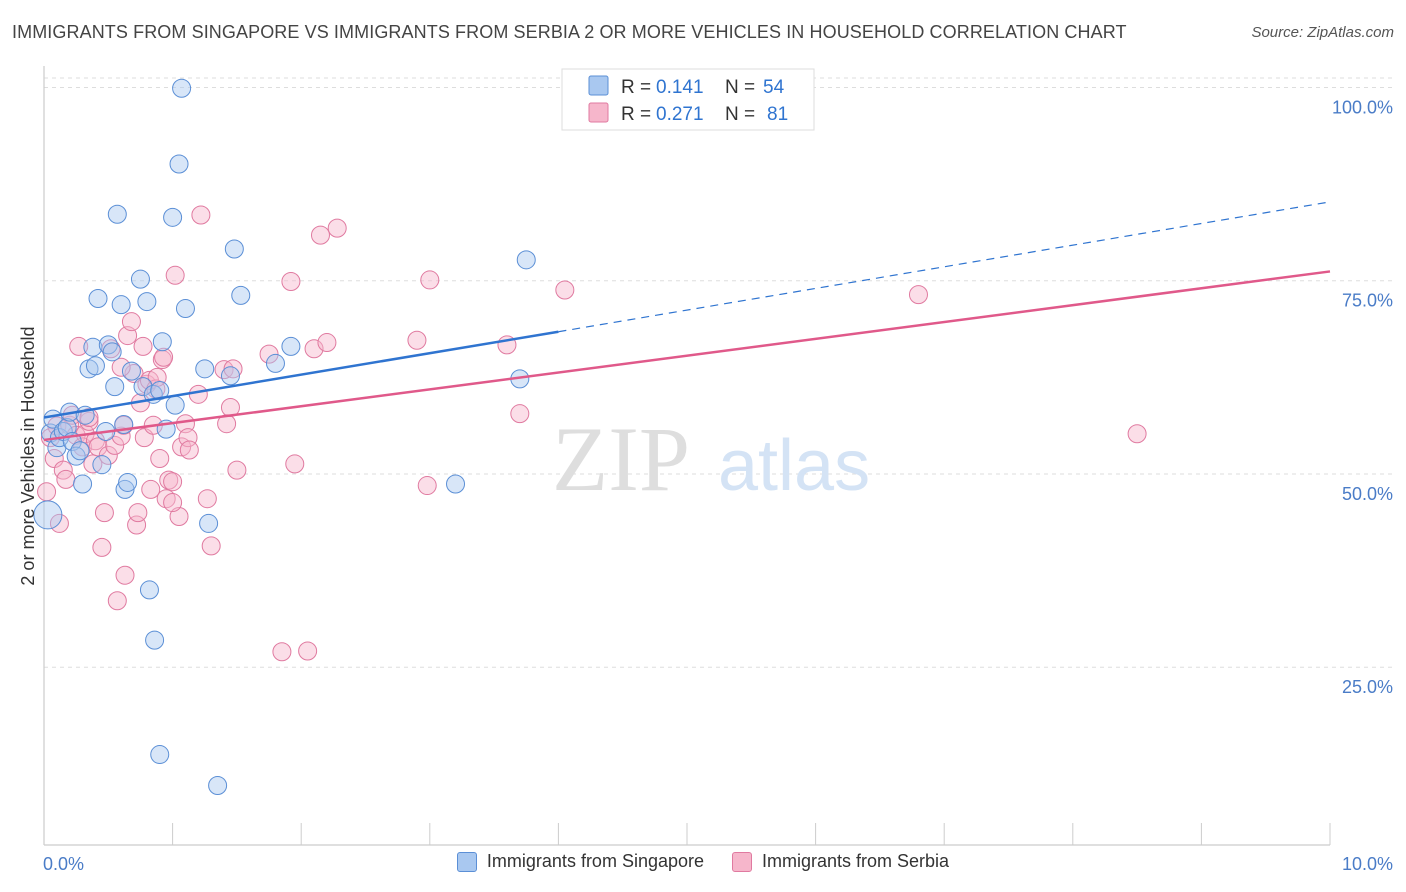 Image resolution: width=1406 pixels, height=892 pixels. What do you see at coordinates (598, 112) in the screenshot?
I see `legend-top-swatch-serbia` at bounding box center [598, 112].